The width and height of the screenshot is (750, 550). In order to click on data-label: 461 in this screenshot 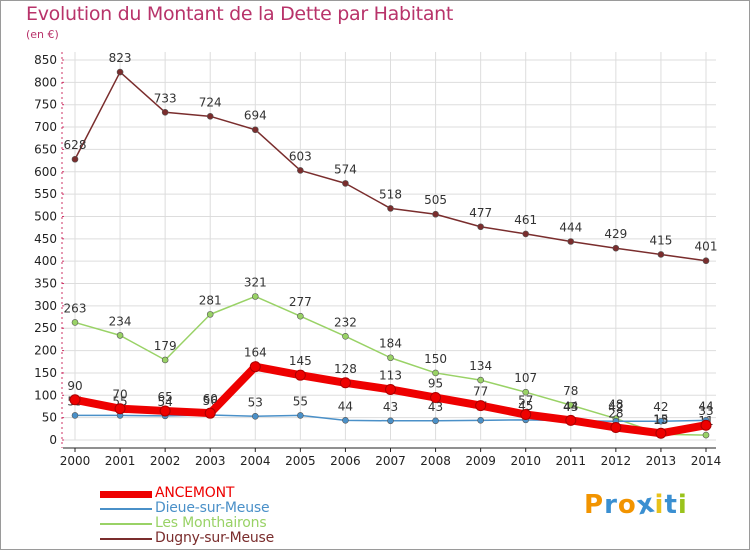, I will do `click(525, 220)`.